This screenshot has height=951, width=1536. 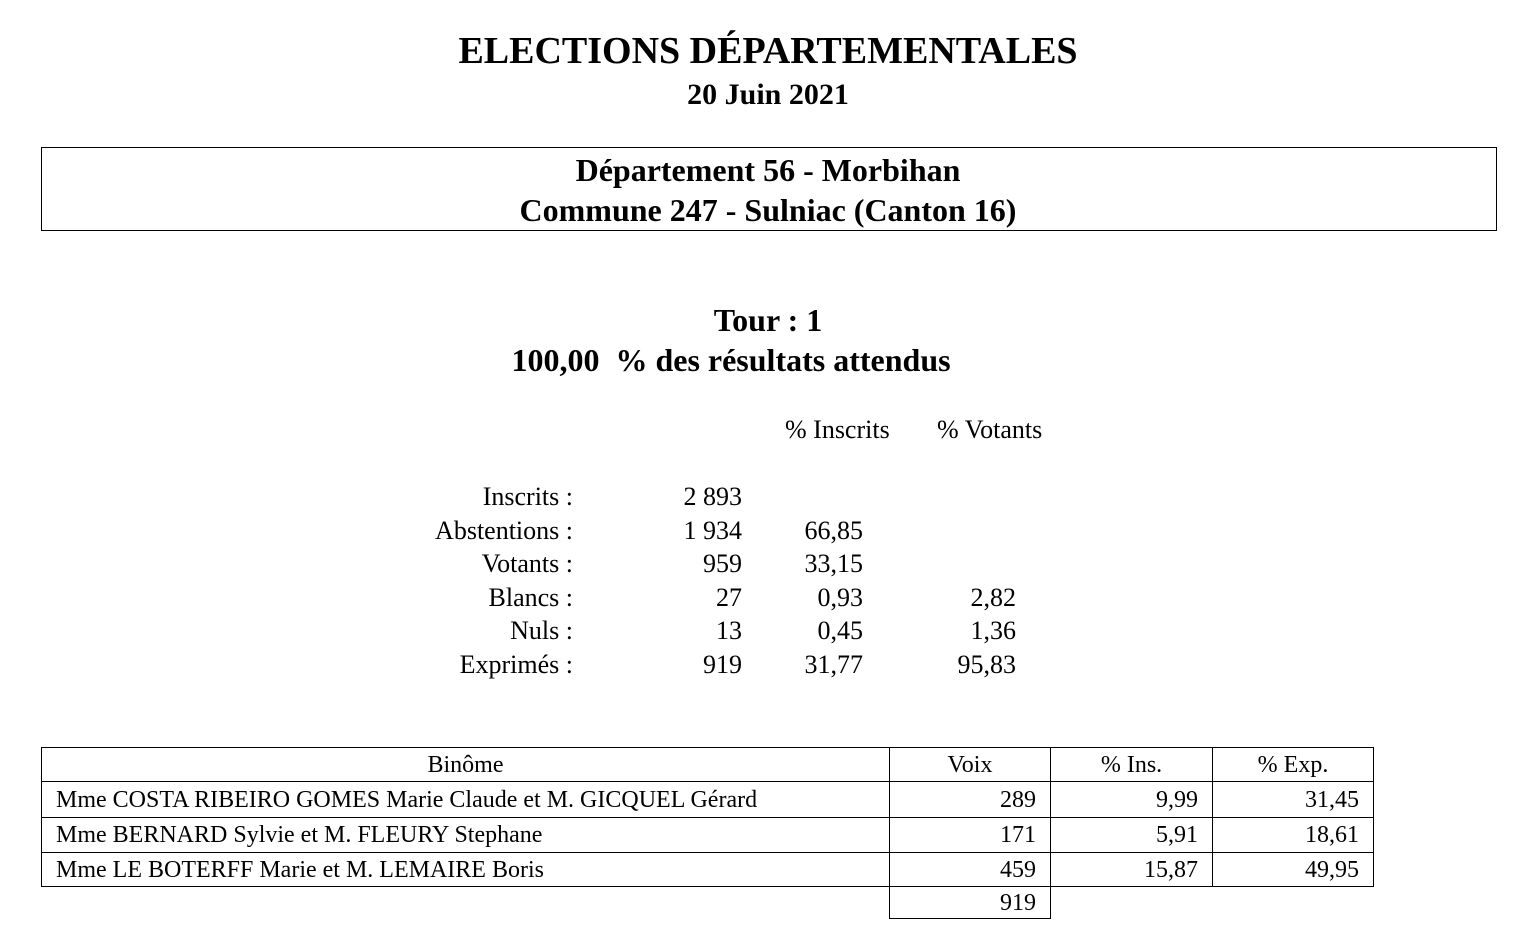 I want to click on stats-label: Votants :, so click(x=527, y=563).